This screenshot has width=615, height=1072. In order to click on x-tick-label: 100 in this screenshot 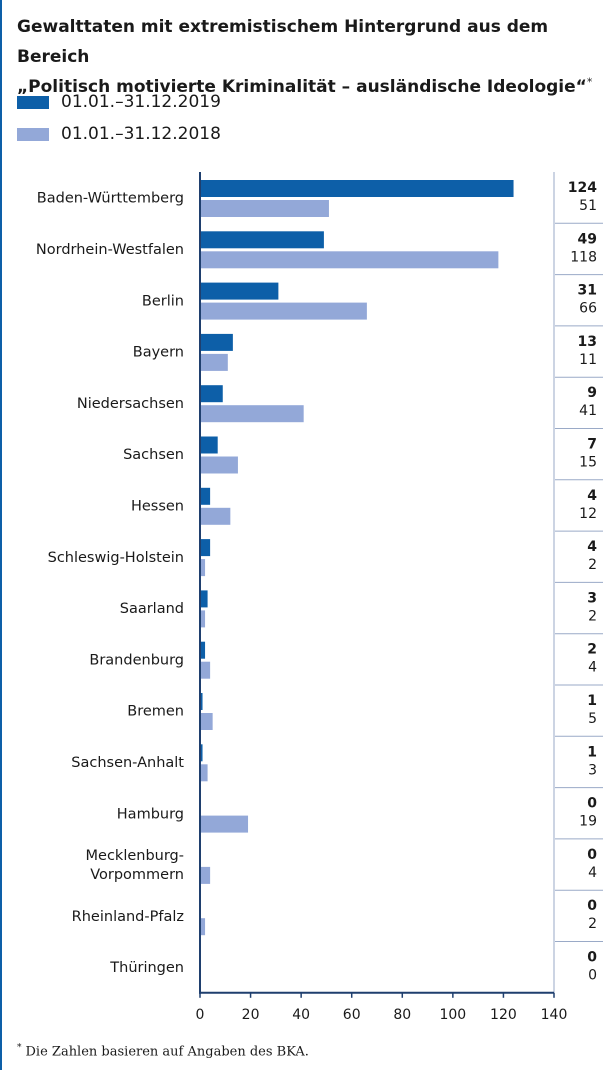, I will do `click(452, 1015)`.